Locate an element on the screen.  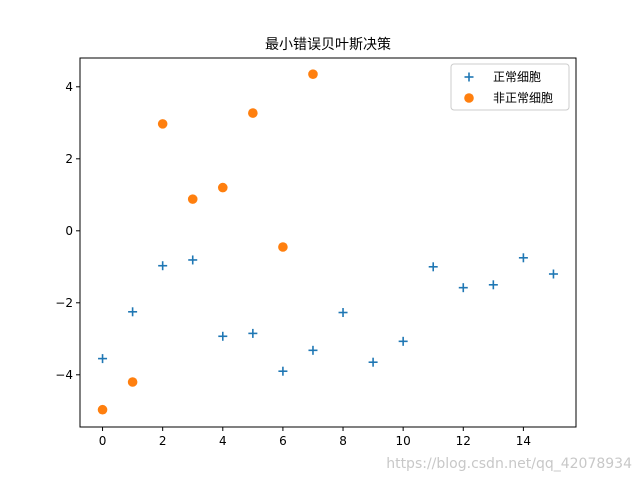
y-tick-label: −4 is located at coordinates (64, 375).